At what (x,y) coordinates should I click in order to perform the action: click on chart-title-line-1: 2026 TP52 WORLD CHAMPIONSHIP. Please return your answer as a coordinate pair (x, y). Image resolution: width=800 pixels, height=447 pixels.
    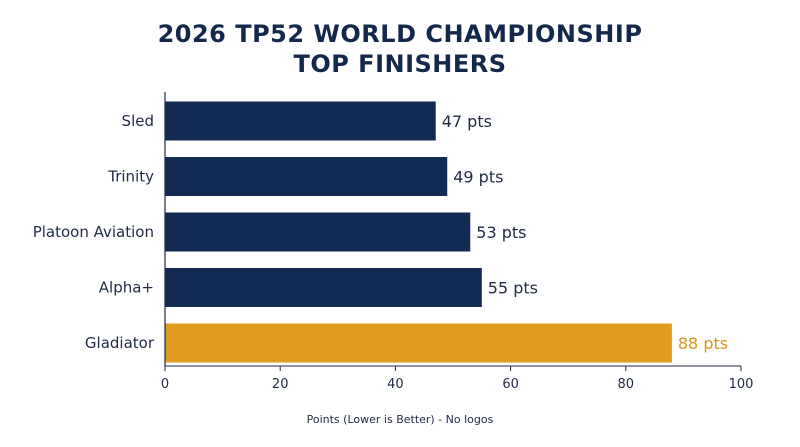
    Looking at the image, I should click on (400, 34).